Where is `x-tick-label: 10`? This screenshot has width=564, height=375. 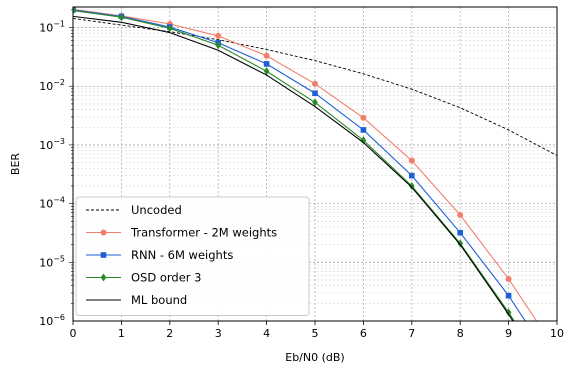
x-tick-label: 10 is located at coordinates (557, 333).